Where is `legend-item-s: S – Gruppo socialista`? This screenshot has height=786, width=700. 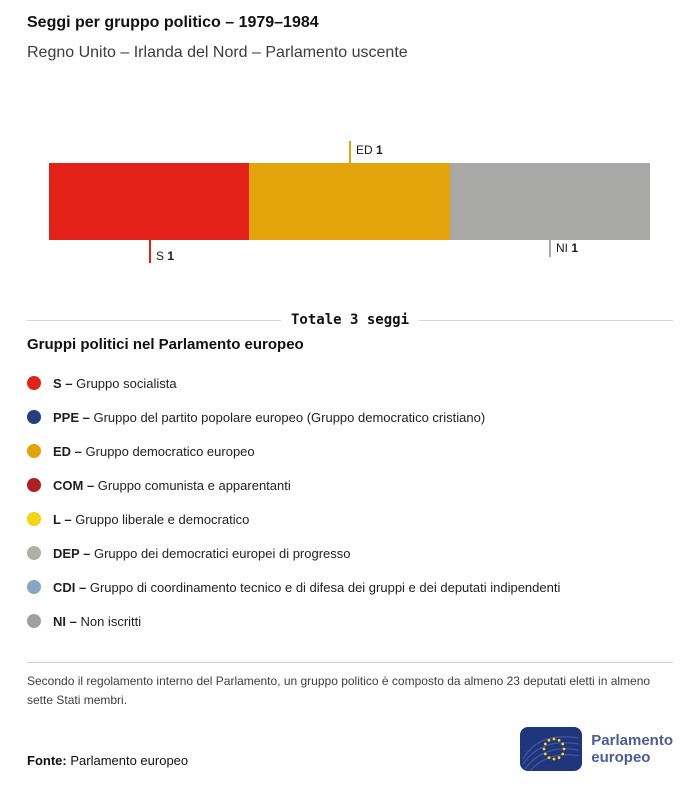
legend-item-s: S – Gruppo socialista is located at coordinates (352, 383).